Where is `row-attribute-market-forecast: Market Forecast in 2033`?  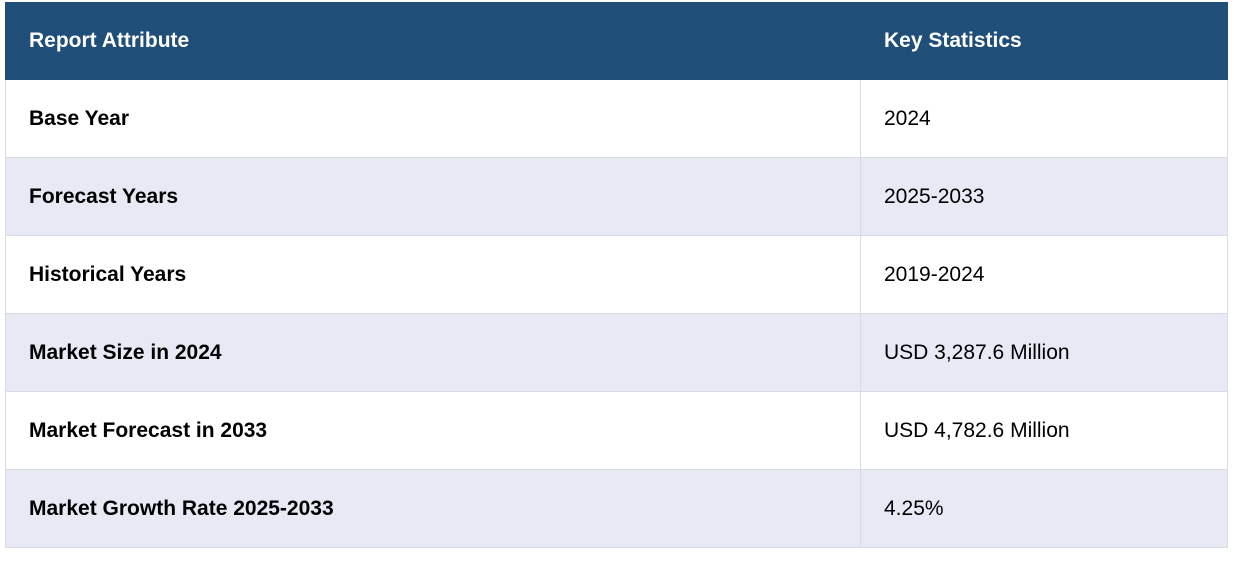
row-attribute-market-forecast: Market Forecast in 2033 is located at coordinates (433, 430).